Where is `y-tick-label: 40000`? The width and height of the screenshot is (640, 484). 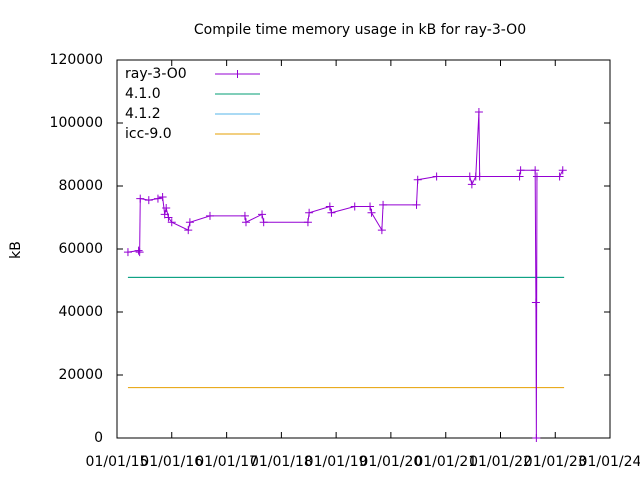 y-tick-label: 40000 is located at coordinates (80, 312).